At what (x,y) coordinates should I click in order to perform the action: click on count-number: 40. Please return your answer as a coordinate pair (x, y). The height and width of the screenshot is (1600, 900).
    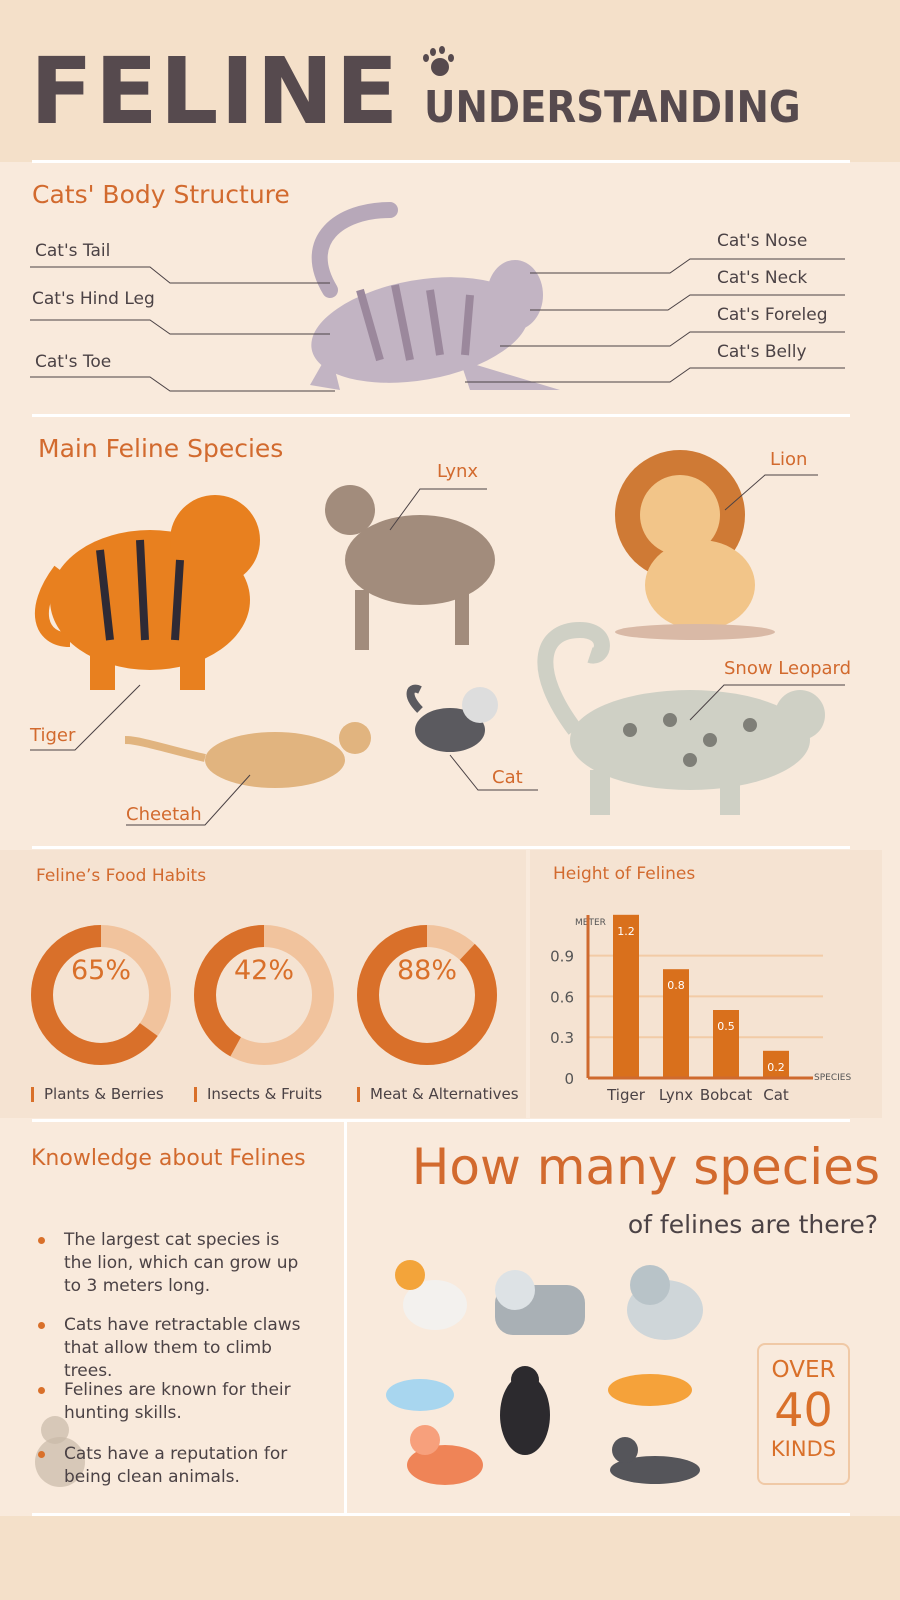
    Looking at the image, I should click on (803, 1410).